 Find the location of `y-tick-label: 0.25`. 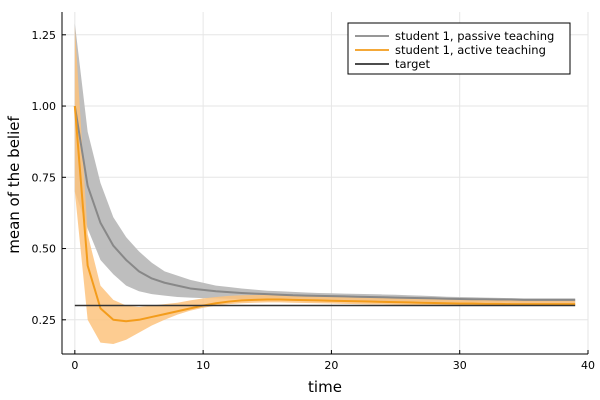

y-tick-label: 0.25 is located at coordinates (44, 320).